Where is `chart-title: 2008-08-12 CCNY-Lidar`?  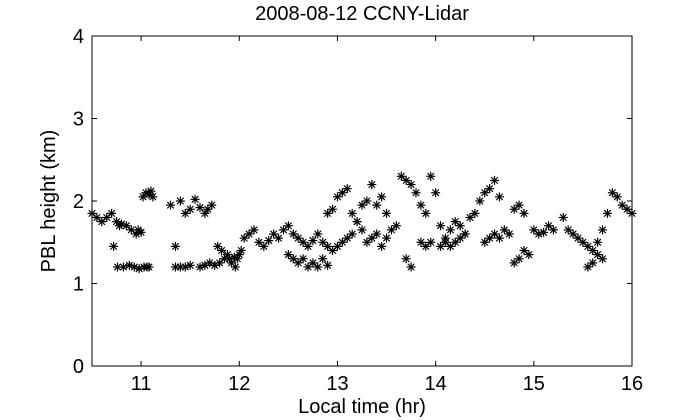 chart-title: 2008-08-12 CCNY-Lidar is located at coordinates (362, 14).